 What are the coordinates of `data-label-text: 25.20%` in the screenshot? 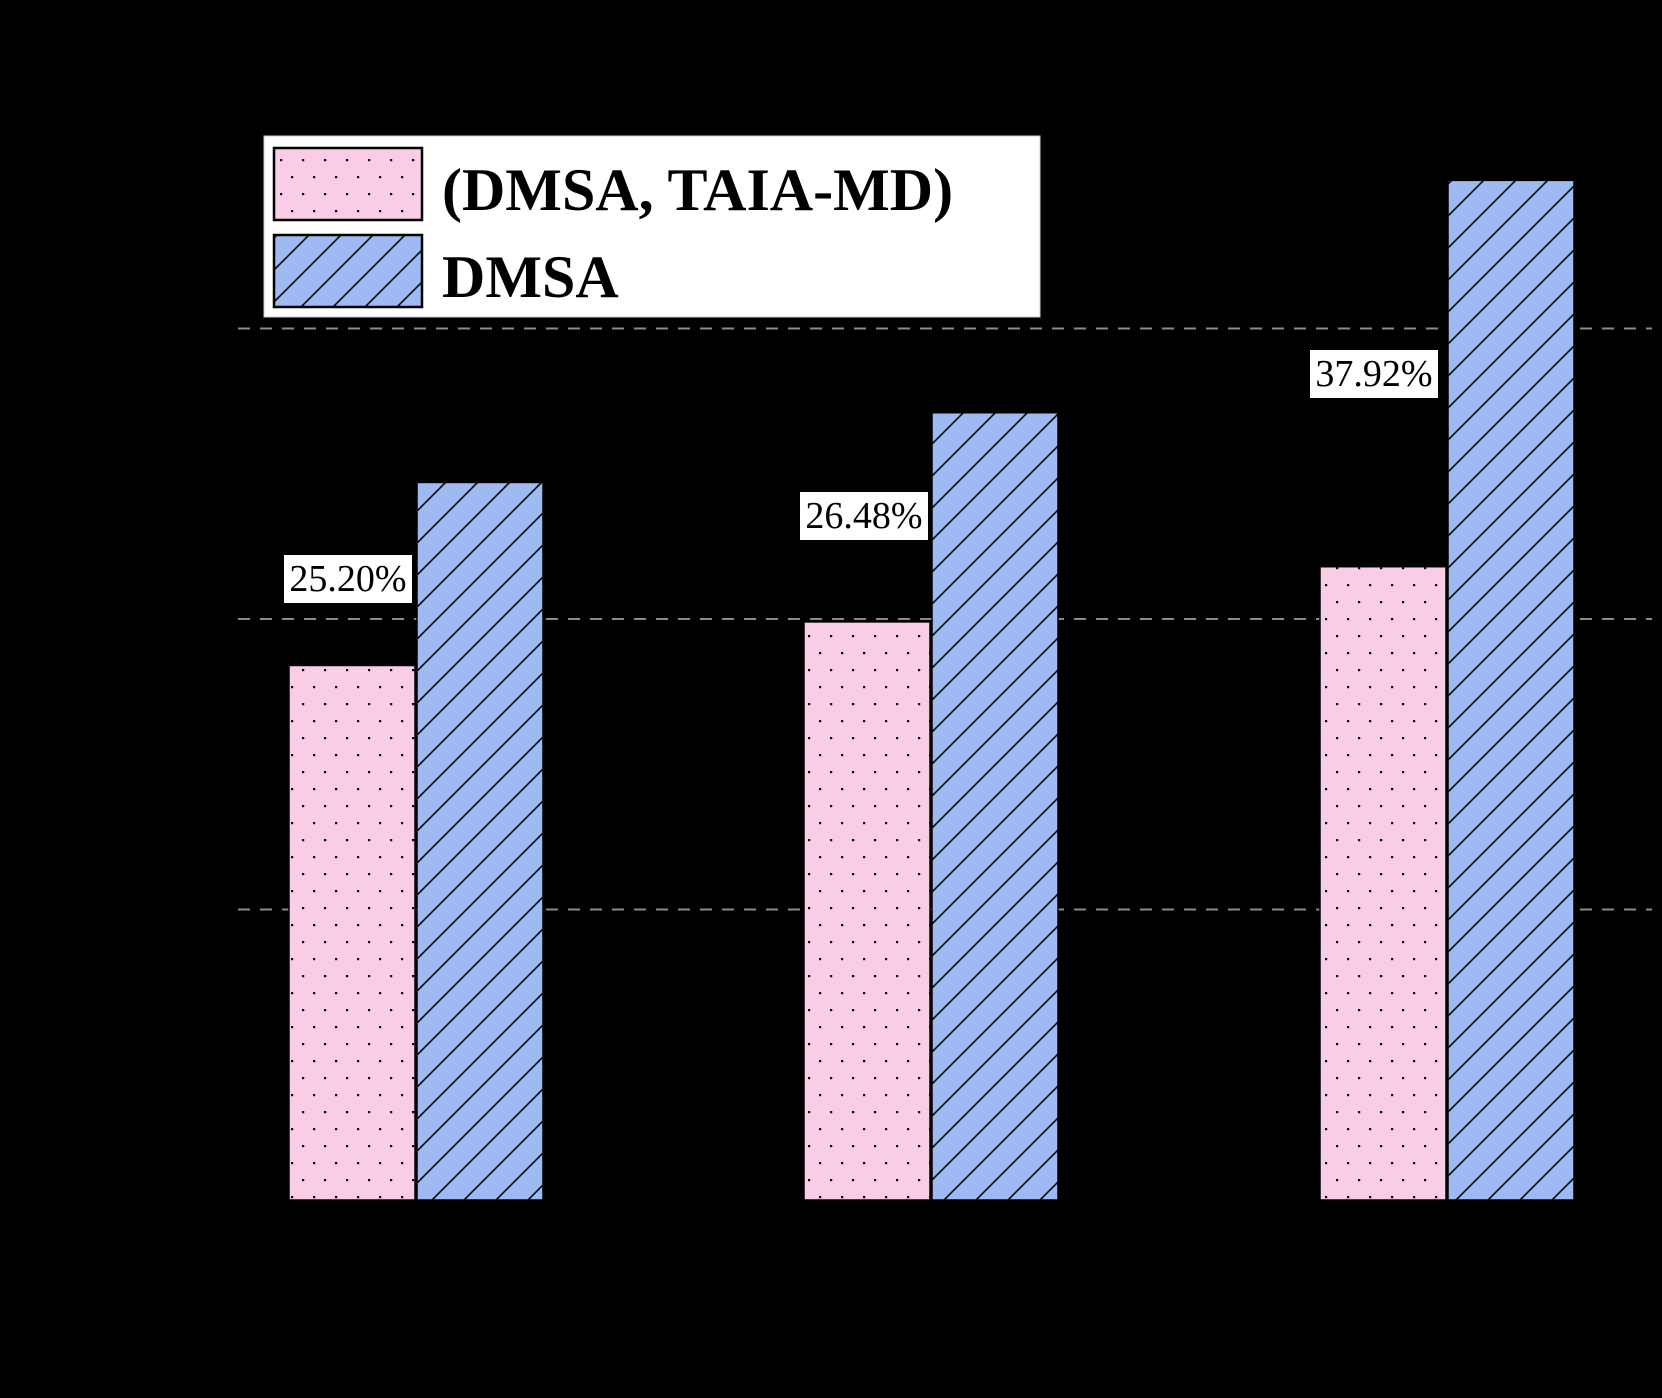 It's located at (347, 579).